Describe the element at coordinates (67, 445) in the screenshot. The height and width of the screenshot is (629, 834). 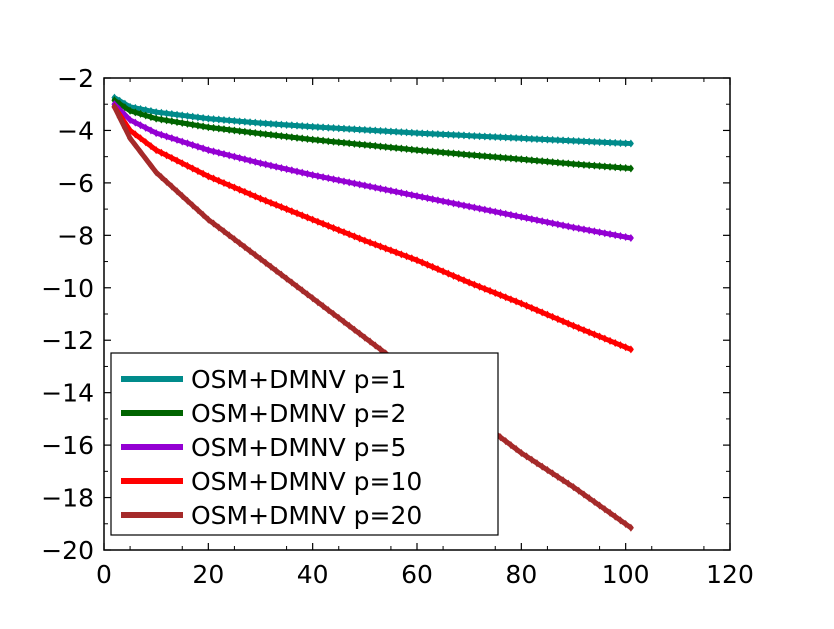
I see `y-tick-label: −16` at that location.